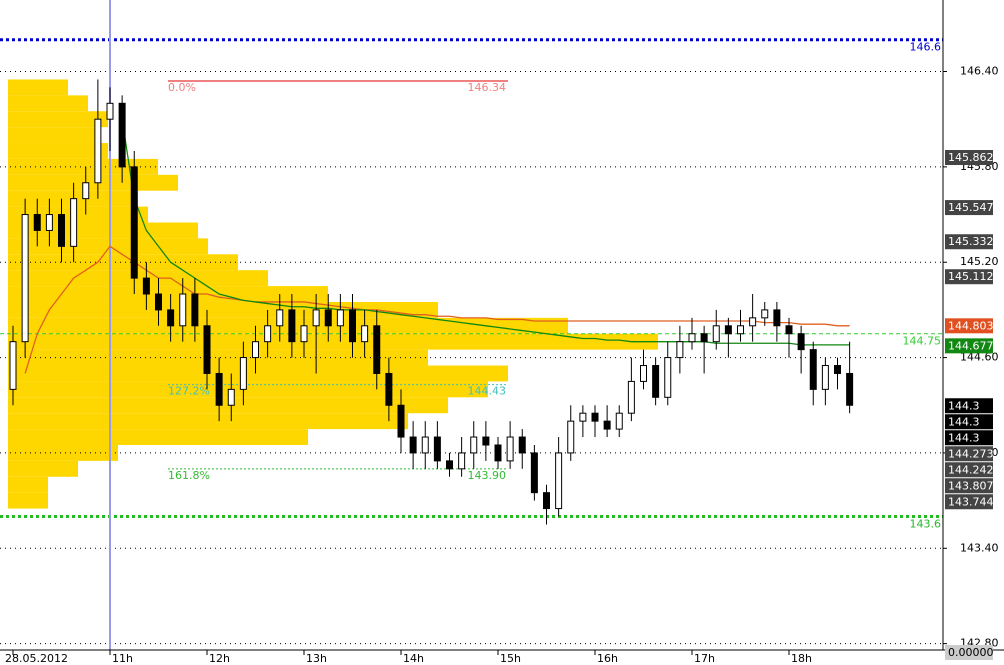 The image size is (1004, 665). What do you see at coordinates (979, 71) in the screenshot?
I see `y-tick-label: 146.40` at bounding box center [979, 71].